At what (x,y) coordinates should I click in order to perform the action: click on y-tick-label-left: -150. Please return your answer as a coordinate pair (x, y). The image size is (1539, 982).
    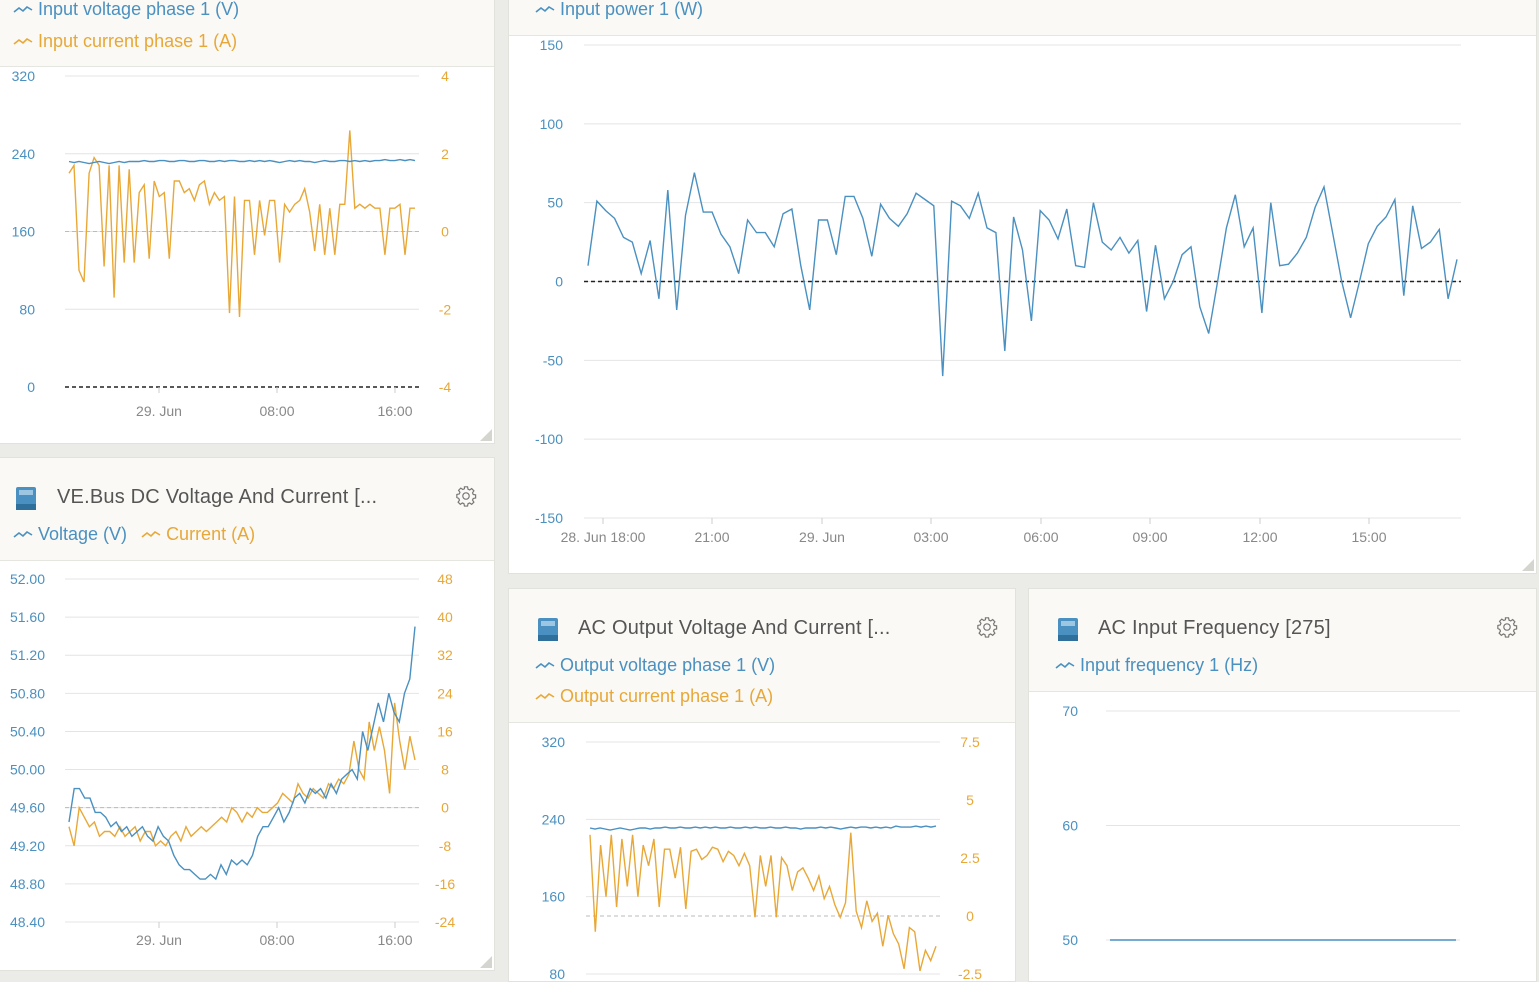
    Looking at the image, I should click on (549, 518).